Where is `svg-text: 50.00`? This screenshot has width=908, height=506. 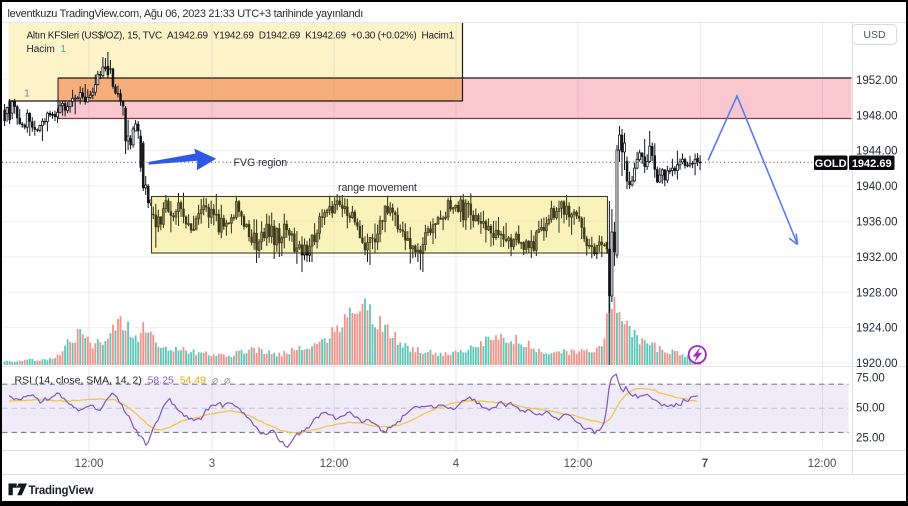 svg-text: 50.00 is located at coordinates (870, 409).